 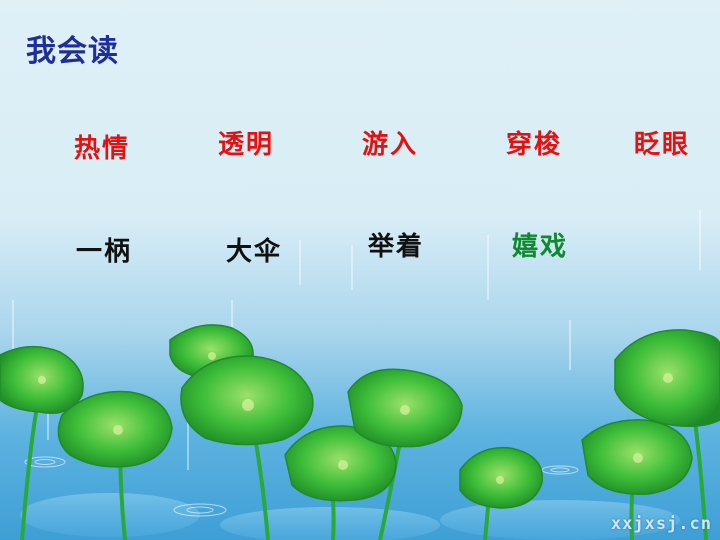 I want to click on watermark: xxjxsj.cn, so click(x=661, y=524).